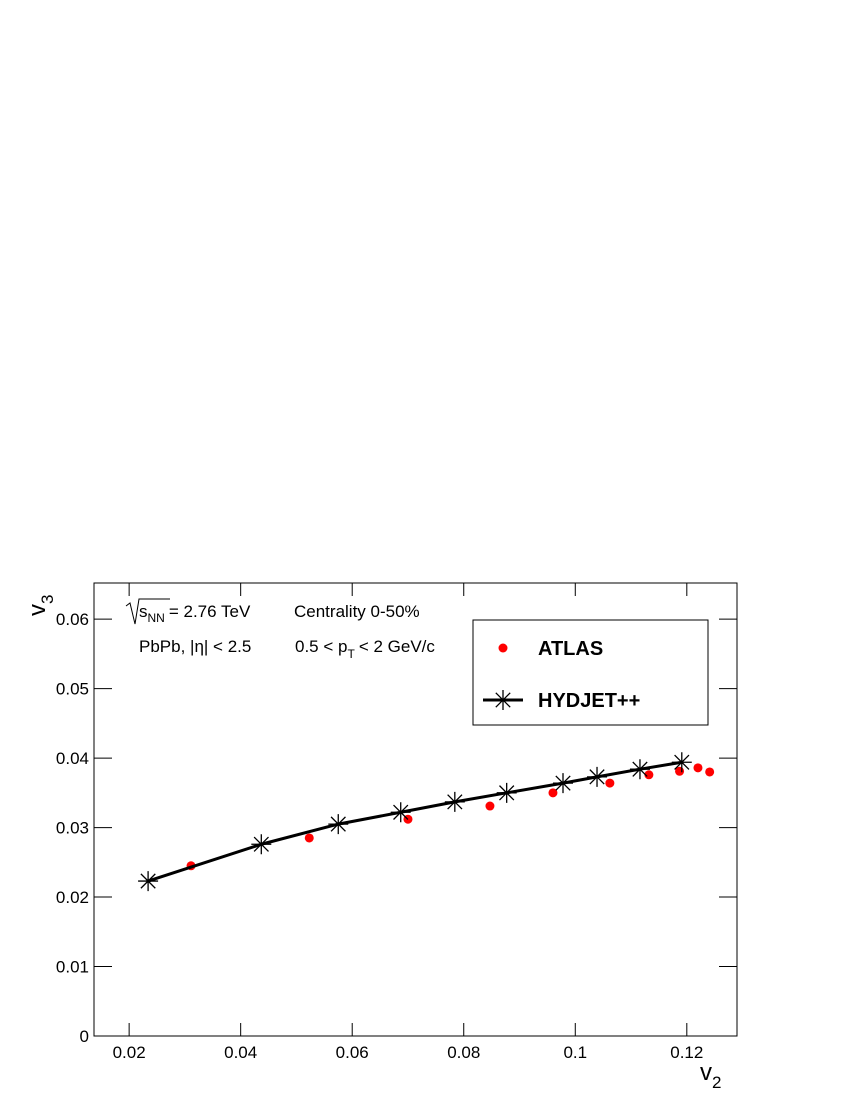 This screenshot has height=1100, width=850. What do you see at coordinates (321, 646) in the screenshot?
I see `annotation-text: 0.5 < p` at bounding box center [321, 646].